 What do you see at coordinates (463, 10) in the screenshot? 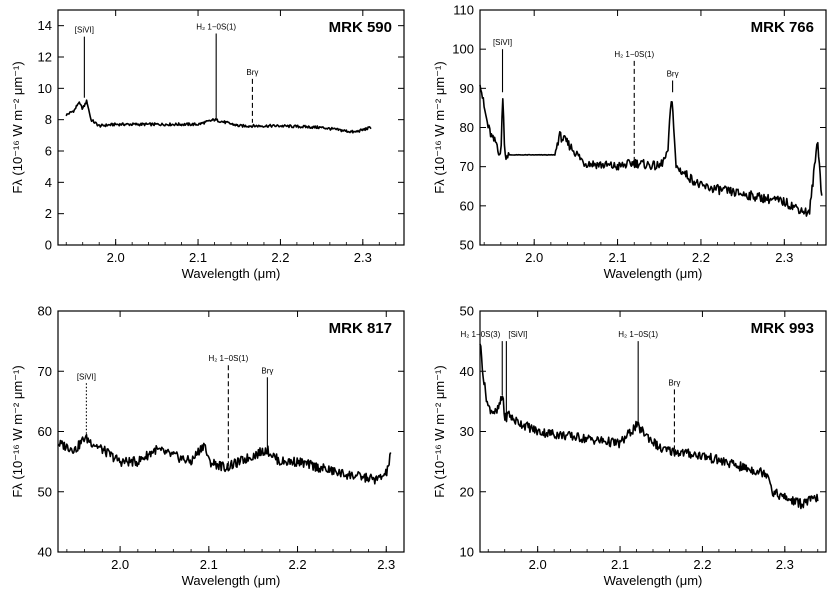
I see `y-tick-label: 110` at bounding box center [463, 10].